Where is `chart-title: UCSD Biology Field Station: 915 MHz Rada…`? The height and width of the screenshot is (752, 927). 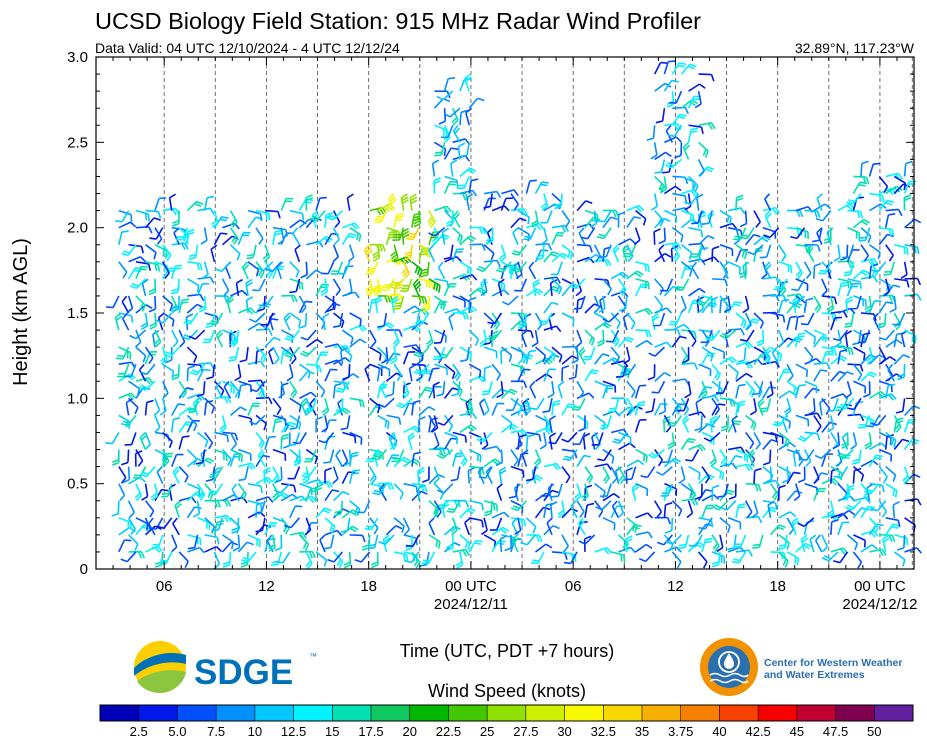
chart-title: UCSD Biology Field Station: 915 MHz Rada… is located at coordinates (398, 21).